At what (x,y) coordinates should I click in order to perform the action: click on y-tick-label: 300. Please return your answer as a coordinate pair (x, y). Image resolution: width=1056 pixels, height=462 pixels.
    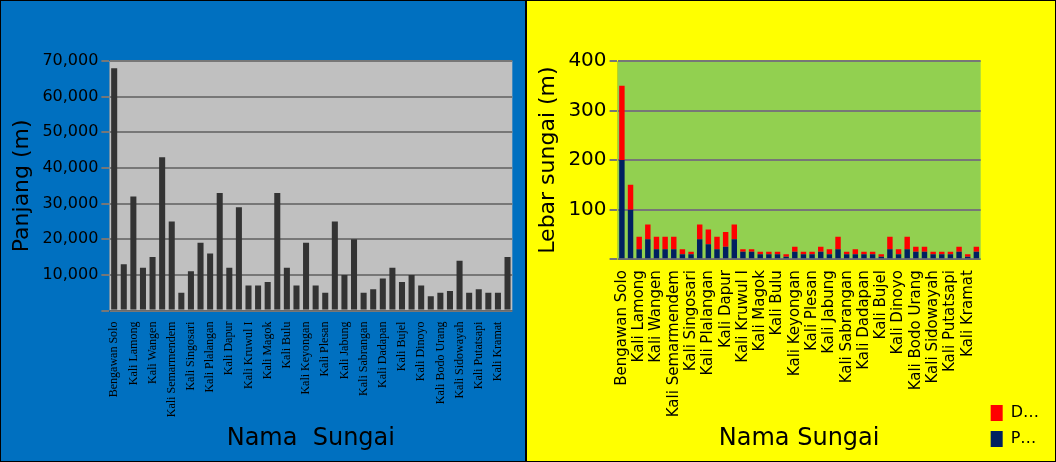
    Looking at the image, I should click on (587, 108).